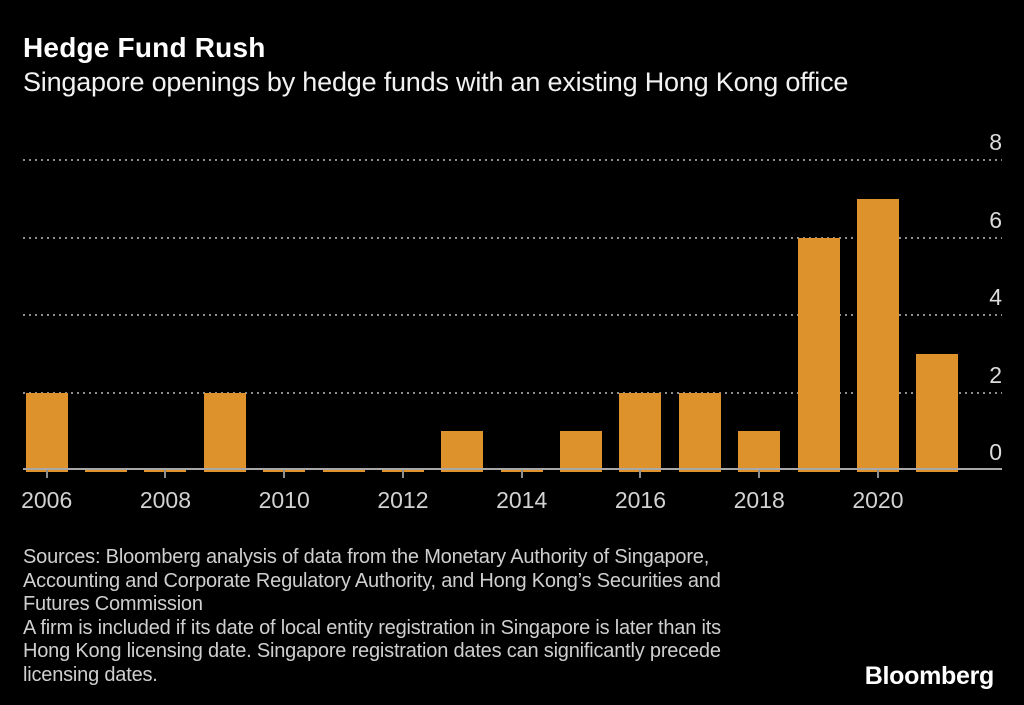 The width and height of the screenshot is (1024, 705). I want to click on chart-title: Hedge Fund Rush, so click(144, 47).